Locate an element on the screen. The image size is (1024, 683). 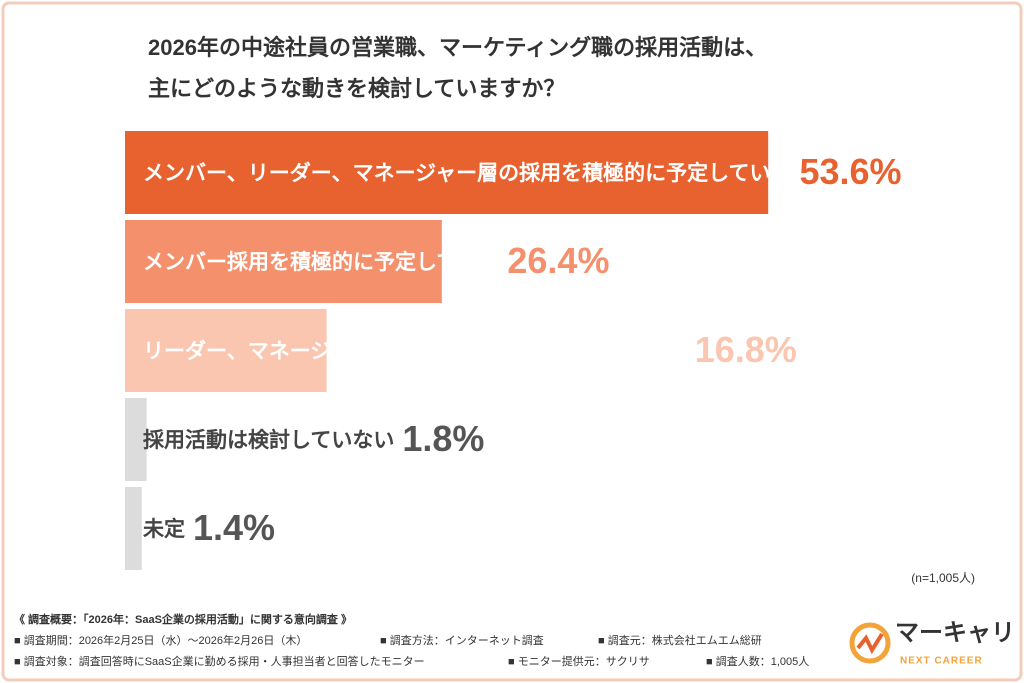
logo-name: マーキャリ is located at coordinates (955, 632).